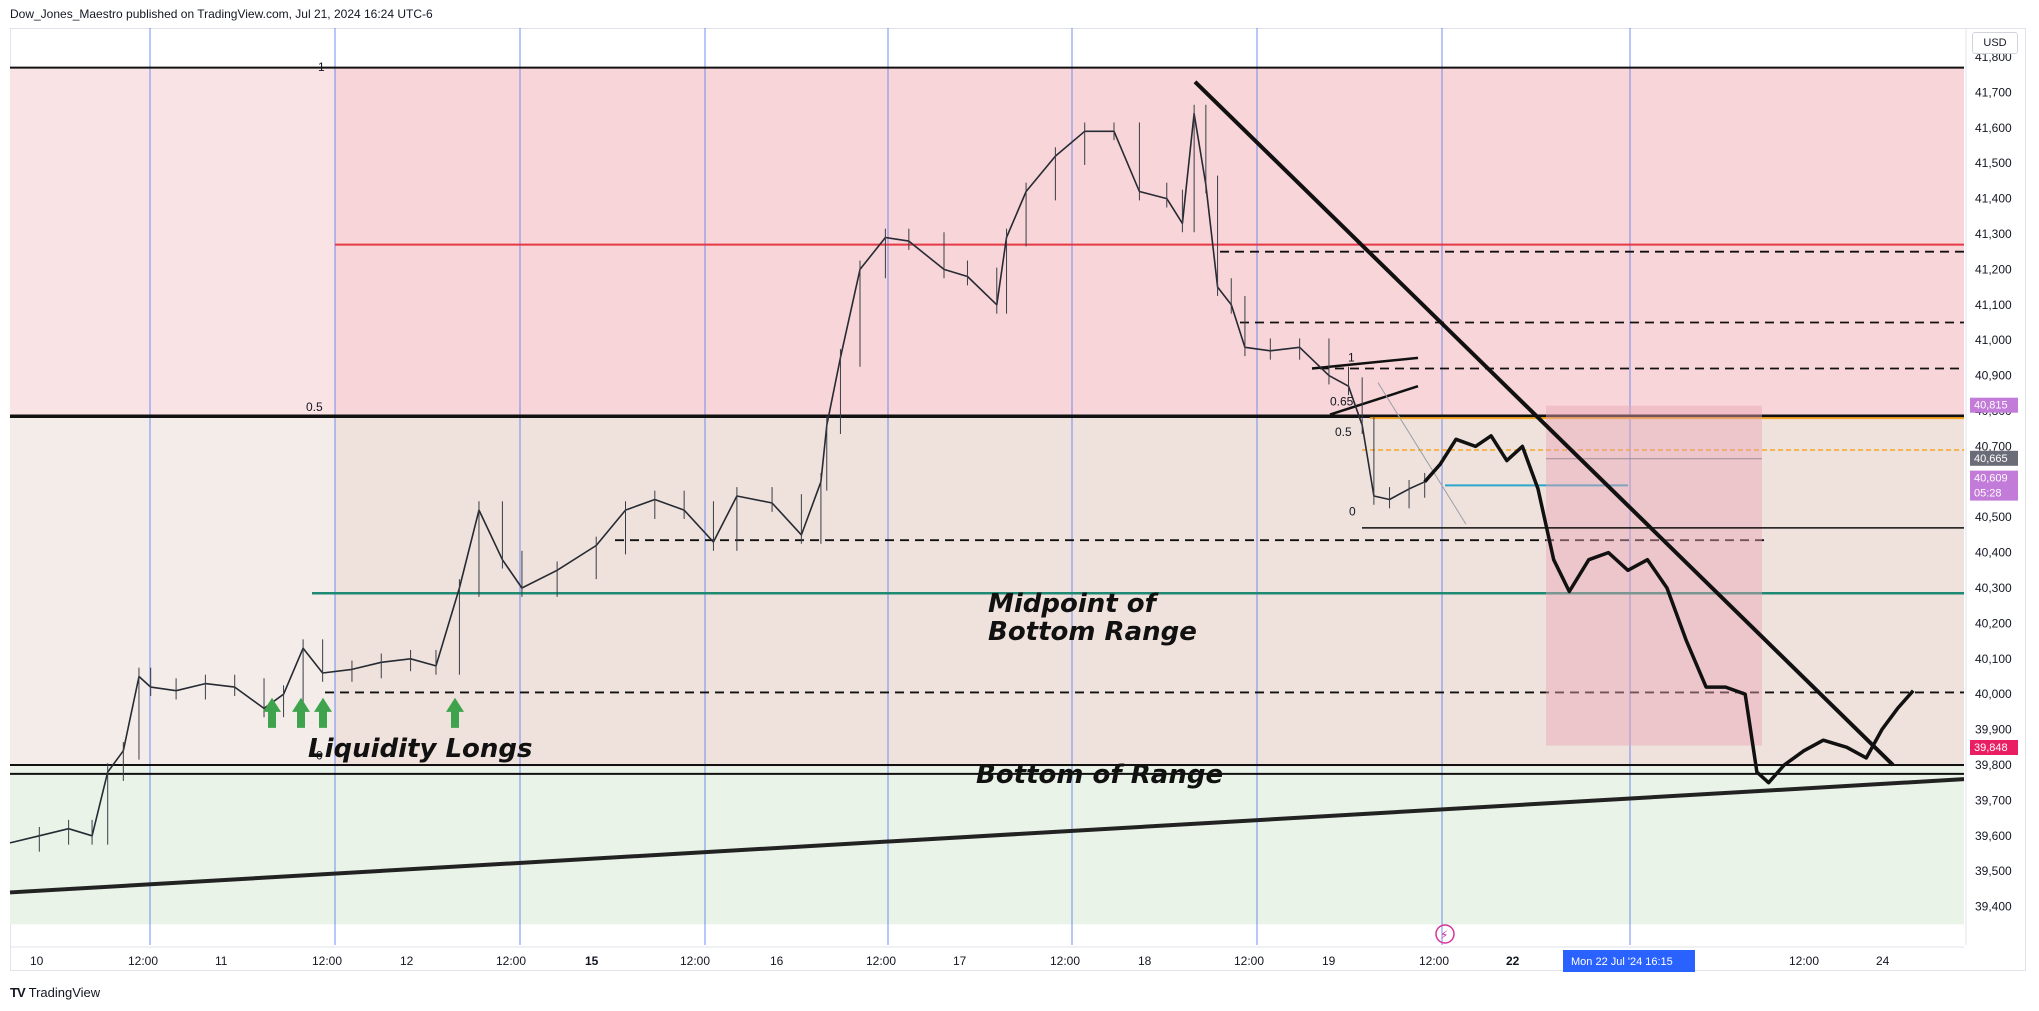 This screenshot has width=2039, height=1011. Describe the element at coordinates (1342, 402) in the screenshot. I see `fib-label: 0.65` at that location.